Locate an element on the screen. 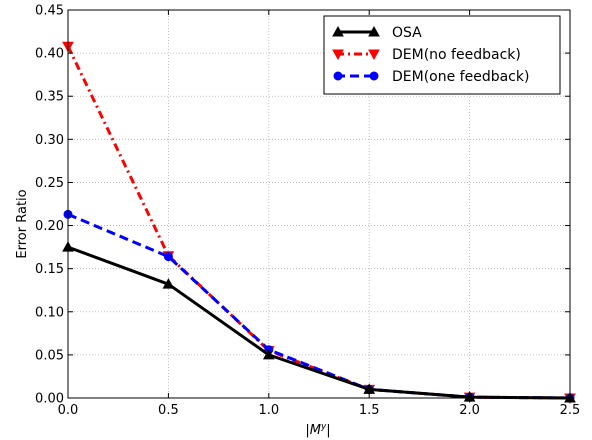  legend-box is located at coordinates (442, 55).